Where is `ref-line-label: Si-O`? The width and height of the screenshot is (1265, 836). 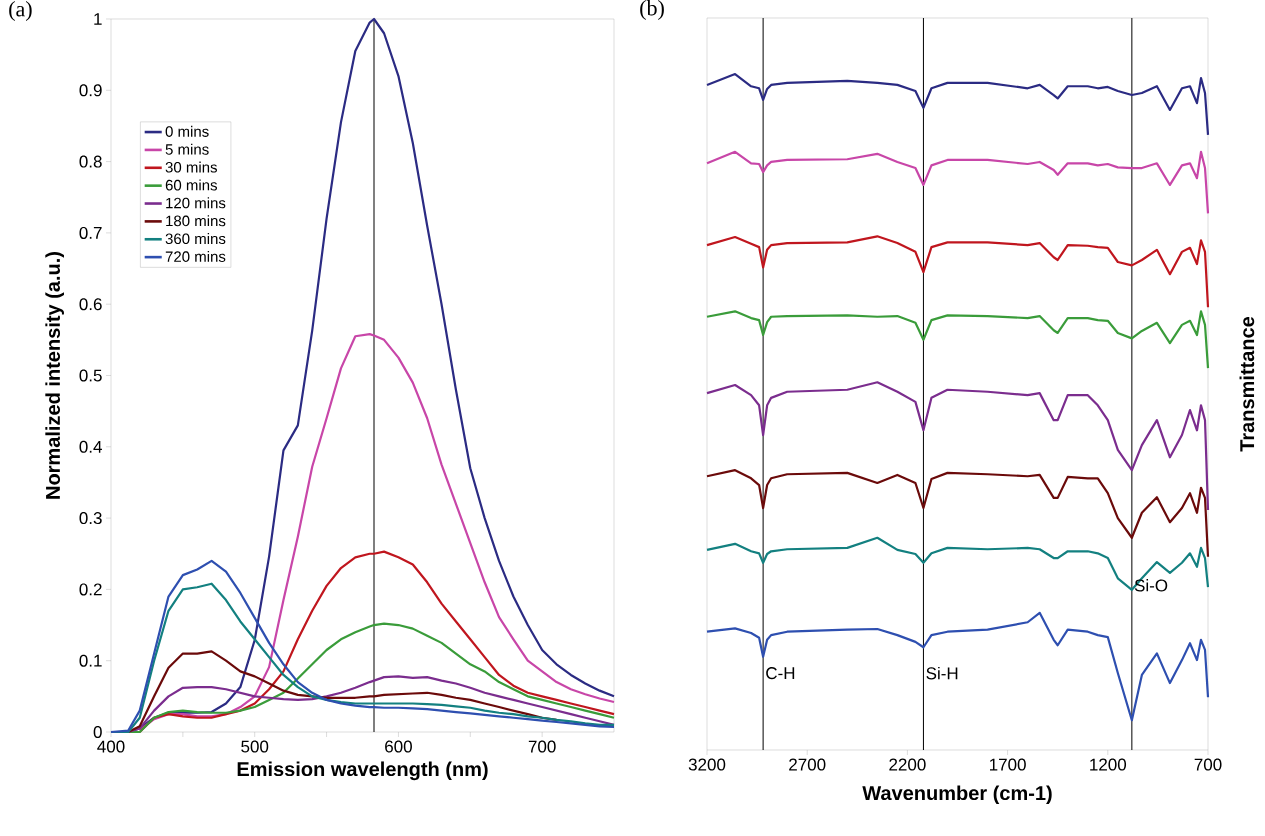
ref-line-label: Si-O is located at coordinates (1151, 585).